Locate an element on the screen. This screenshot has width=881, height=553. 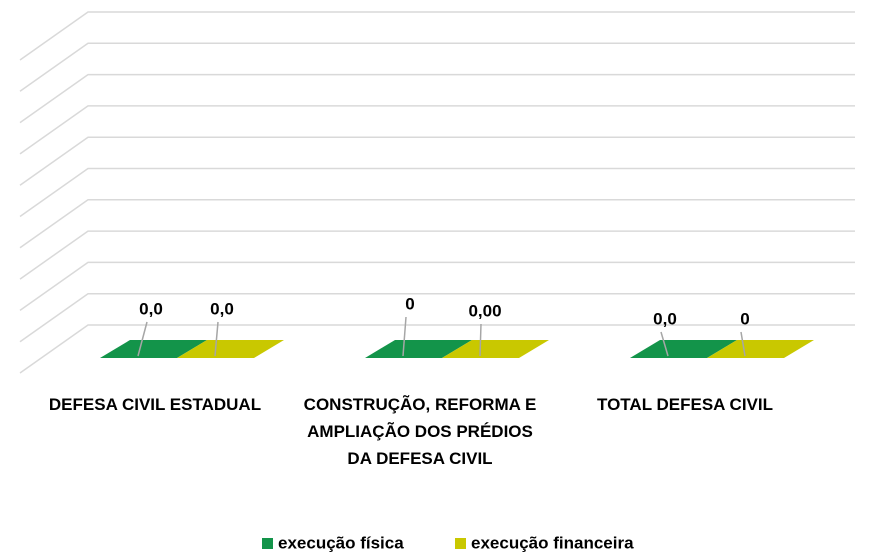
data-label: 0,00 is located at coordinates (484, 310).